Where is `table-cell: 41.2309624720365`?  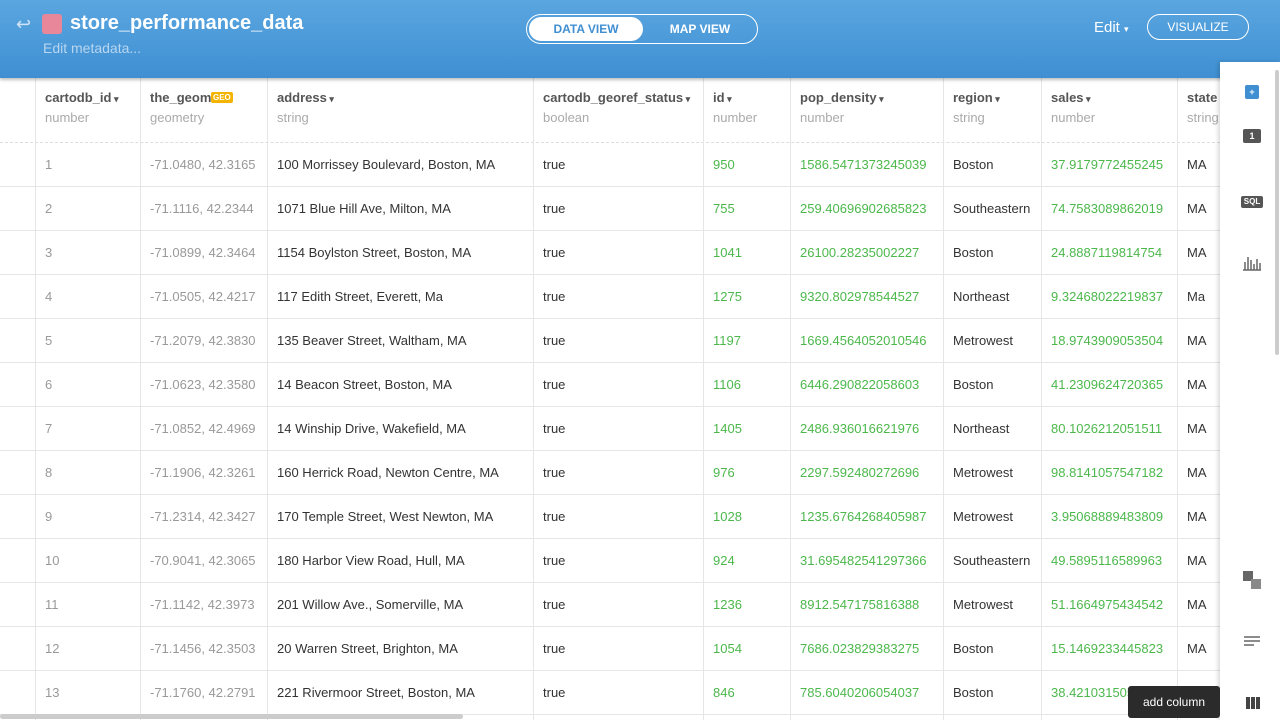 table-cell: 41.2309624720365 is located at coordinates (1107, 384).